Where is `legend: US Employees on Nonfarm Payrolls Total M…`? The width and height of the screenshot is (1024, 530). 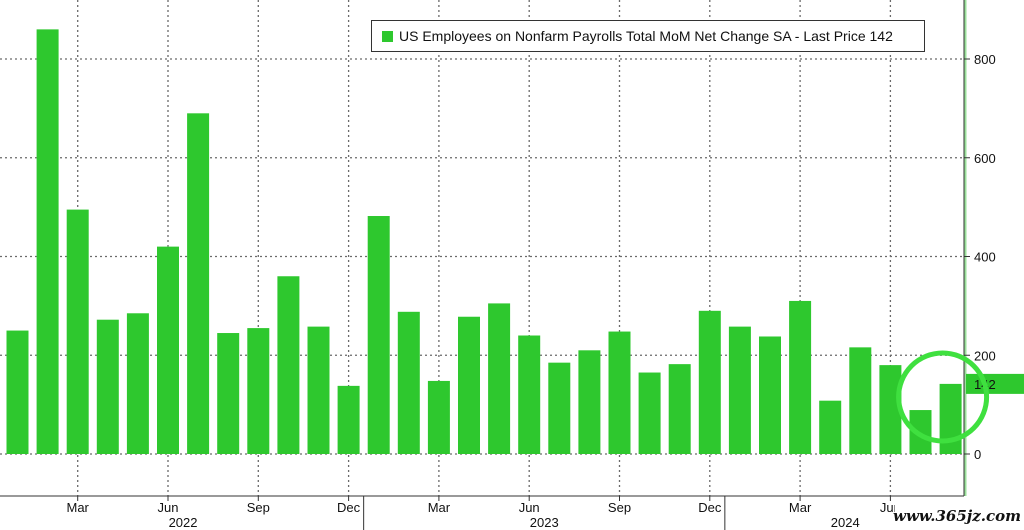 legend: US Employees on Nonfarm Payrolls Total M… is located at coordinates (648, 36).